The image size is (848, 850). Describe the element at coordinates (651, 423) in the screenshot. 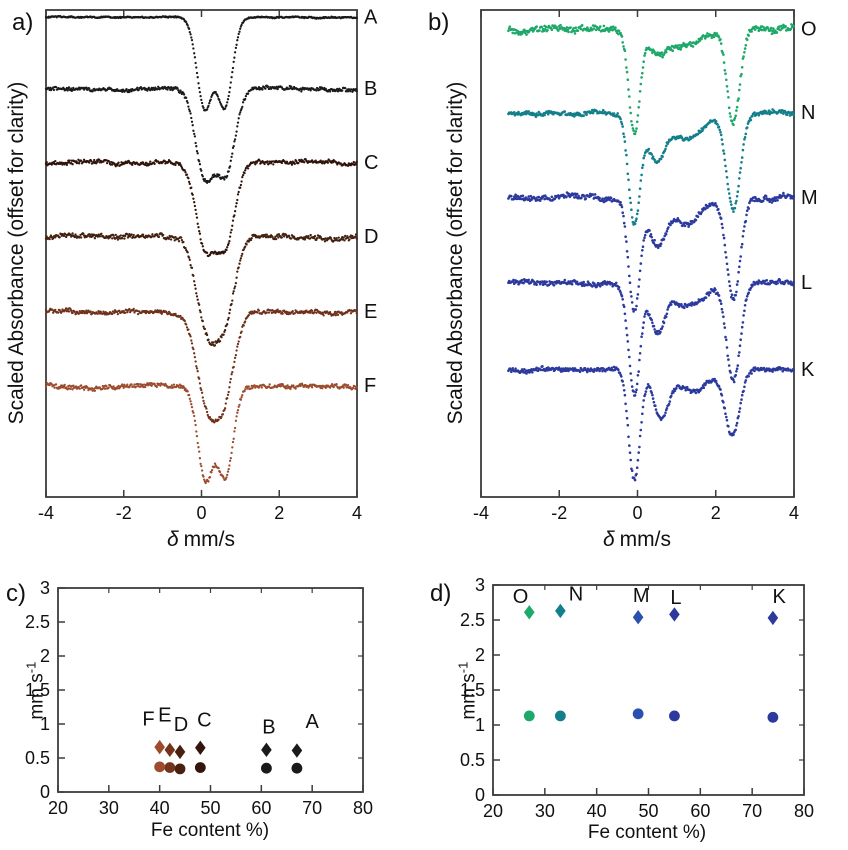

I see `spectrum-curve-K` at that location.